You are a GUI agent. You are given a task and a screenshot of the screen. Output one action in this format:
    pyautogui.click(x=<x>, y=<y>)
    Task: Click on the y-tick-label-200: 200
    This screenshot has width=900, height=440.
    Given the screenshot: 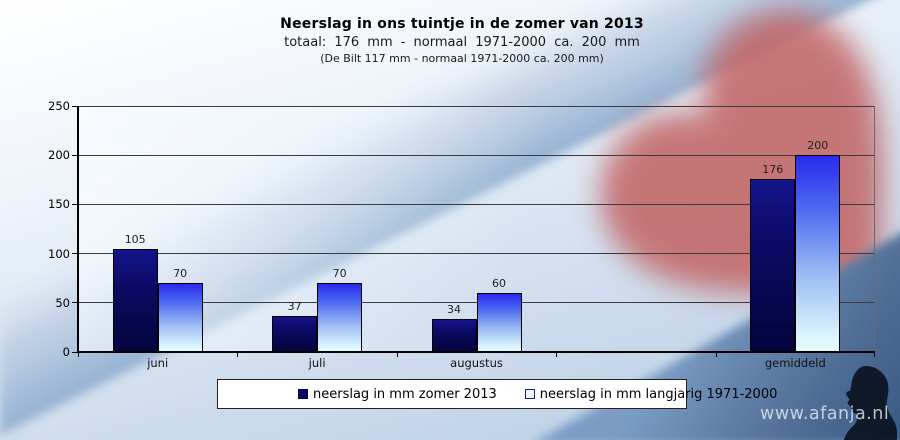 What is the action you would take?
    pyautogui.click(x=59, y=155)
    